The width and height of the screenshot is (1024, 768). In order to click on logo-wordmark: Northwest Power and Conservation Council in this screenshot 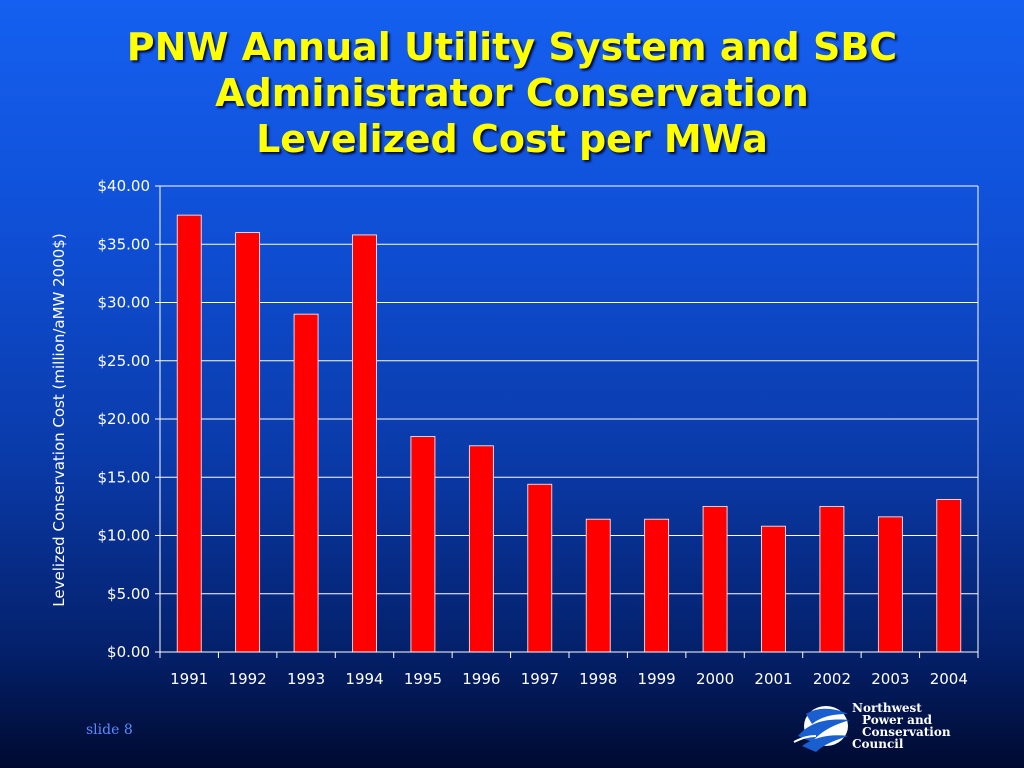, I will do `click(901, 726)`.